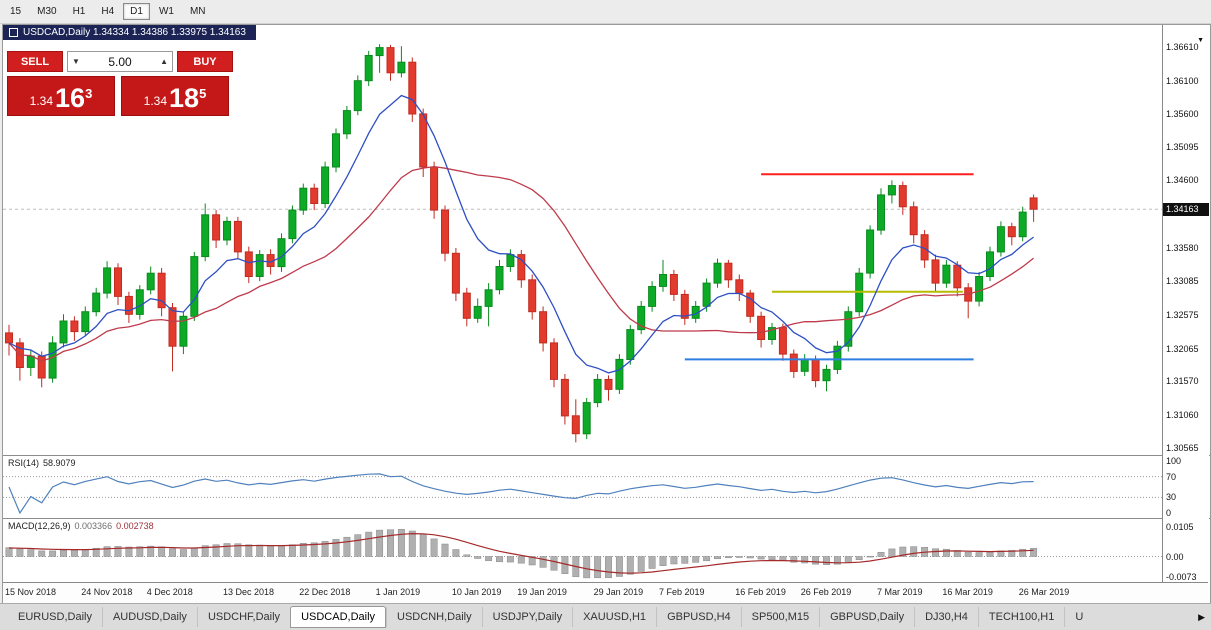 This screenshot has width=1211, height=630. I want to click on buy-button: BUY, so click(205, 61).